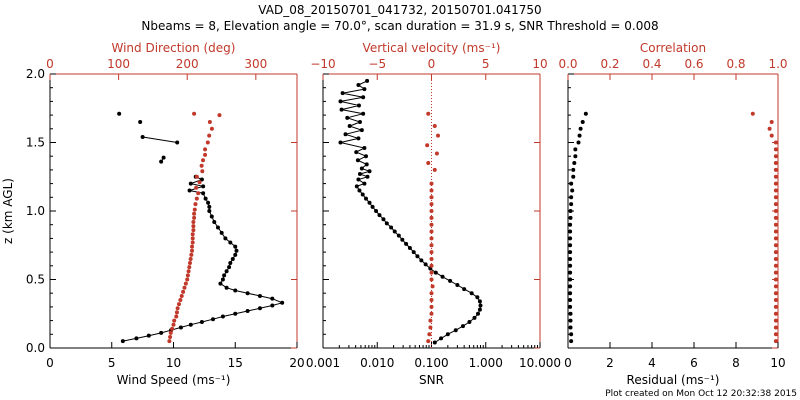 This screenshot has width=800, height=400. I want to click on figure-title-line1: VAD_08_20150701_041732, 20150701.041750, so click(399, 10).